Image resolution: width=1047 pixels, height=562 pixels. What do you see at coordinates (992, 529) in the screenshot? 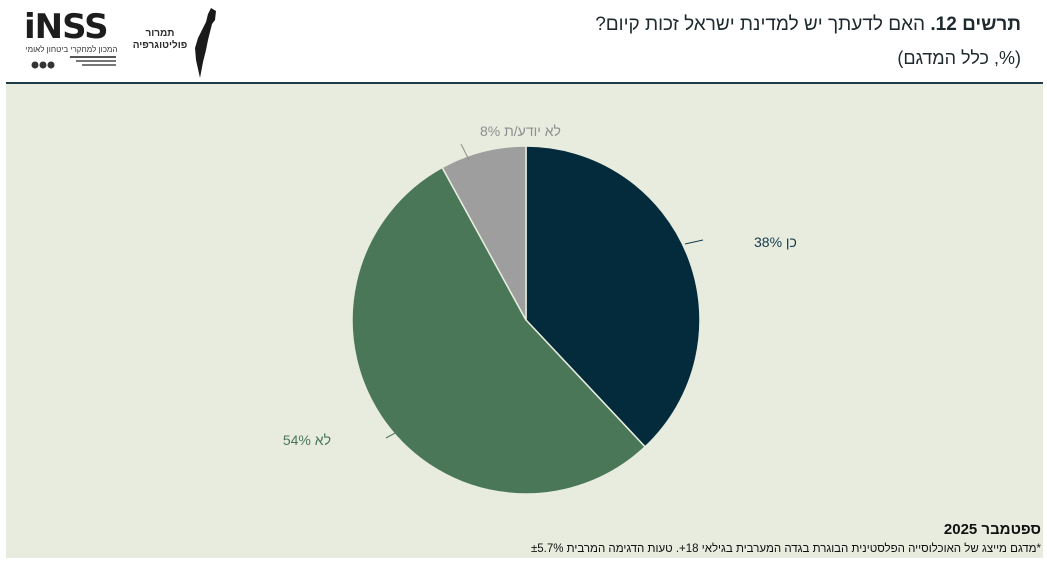
I see `survey-date: ספטמבר 2025` at bounding box center [992, 529].